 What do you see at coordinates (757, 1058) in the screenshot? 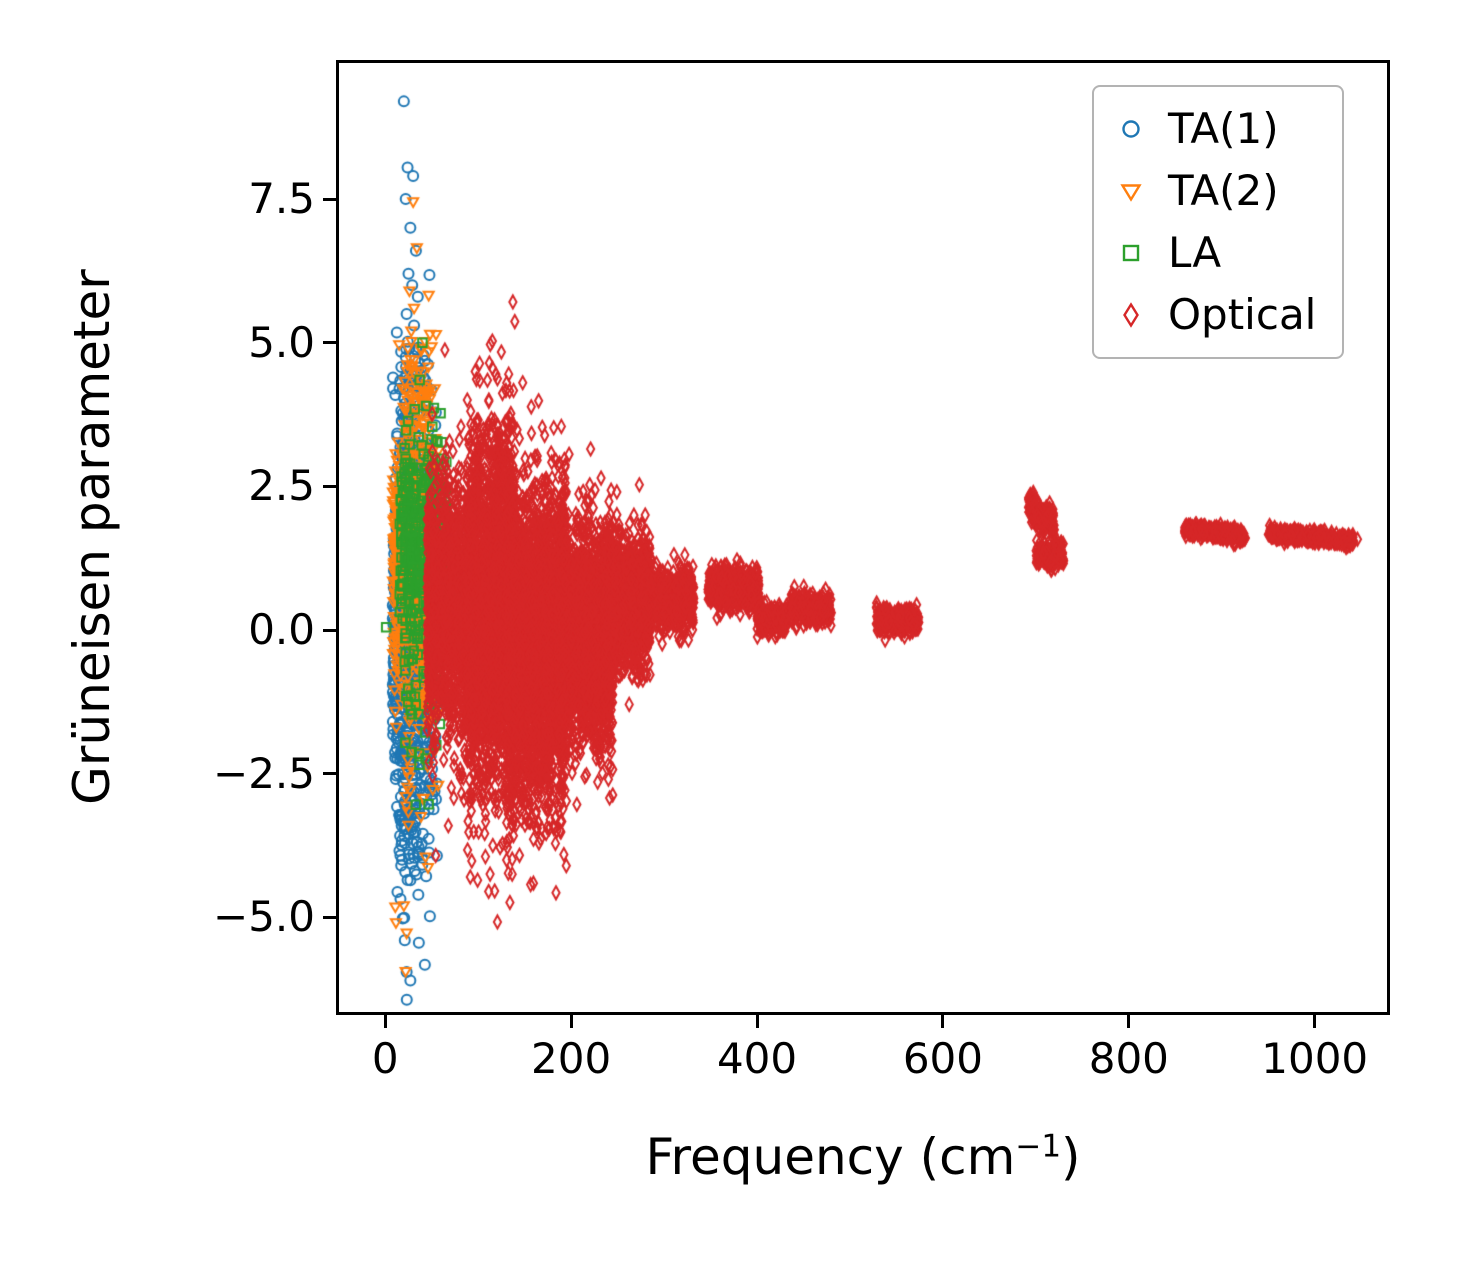
I see `x-tick-label: 400` at bounding box center [757, 1058].